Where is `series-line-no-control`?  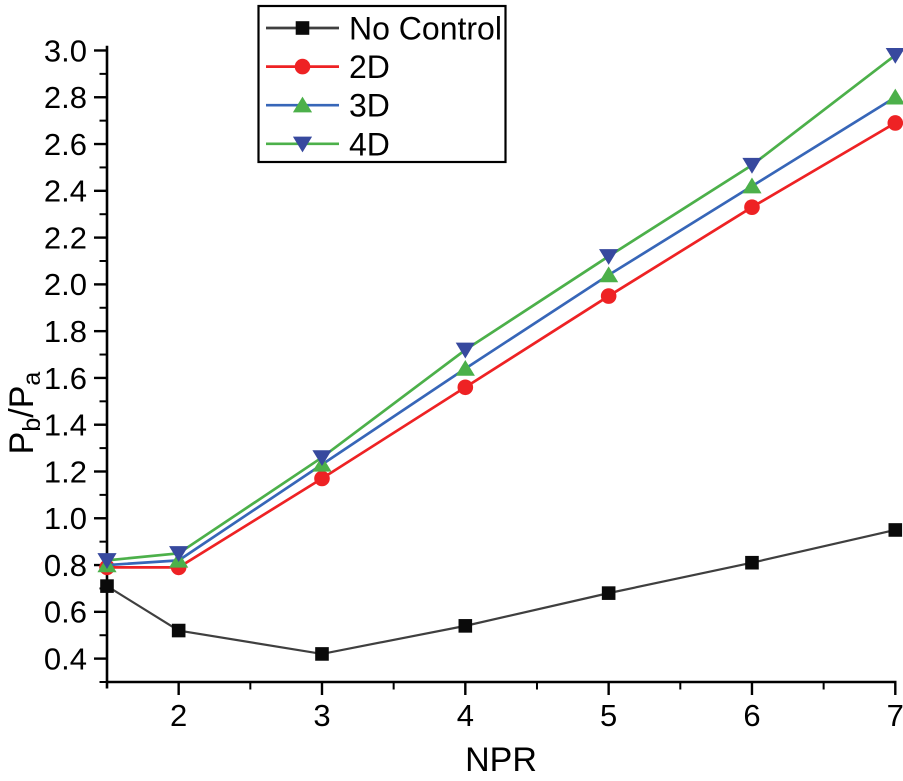
series-line-no-control is located at coordinates (501, 592).